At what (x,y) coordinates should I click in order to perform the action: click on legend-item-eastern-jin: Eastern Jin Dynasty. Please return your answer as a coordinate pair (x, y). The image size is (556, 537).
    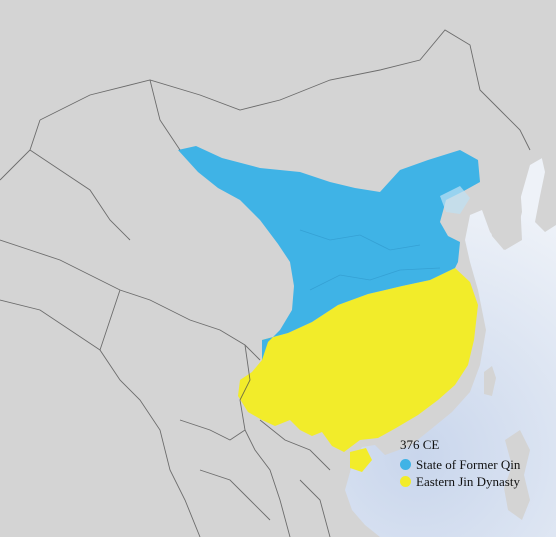
    Looking at the image, I should click on (460, 481).